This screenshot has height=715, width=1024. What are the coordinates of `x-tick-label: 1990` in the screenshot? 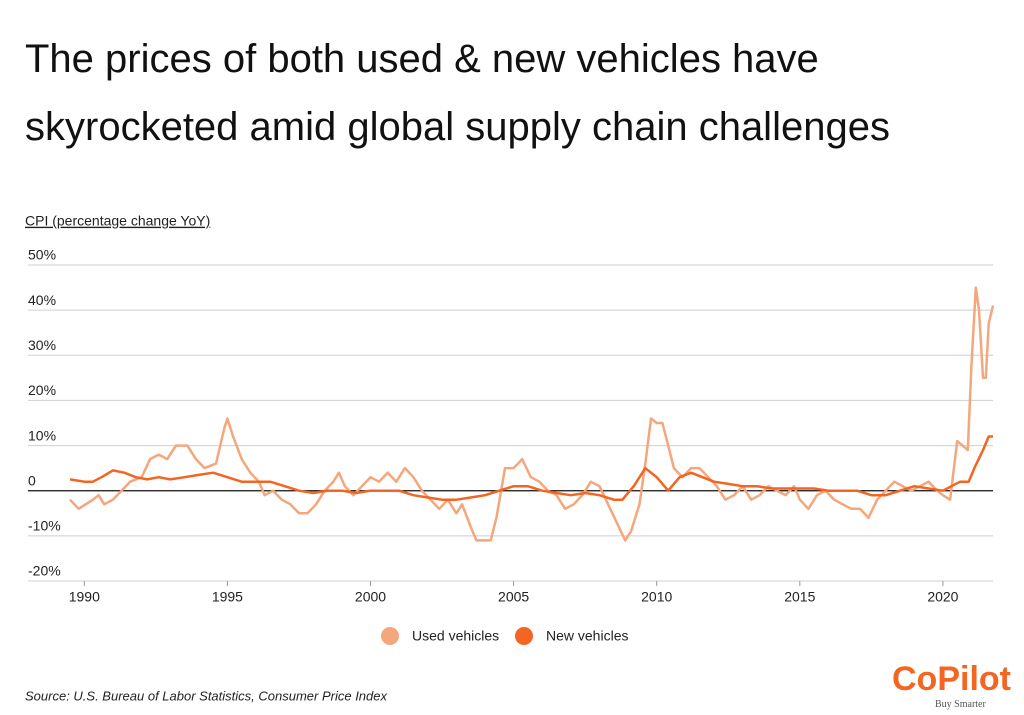 It's located at (84, 597).